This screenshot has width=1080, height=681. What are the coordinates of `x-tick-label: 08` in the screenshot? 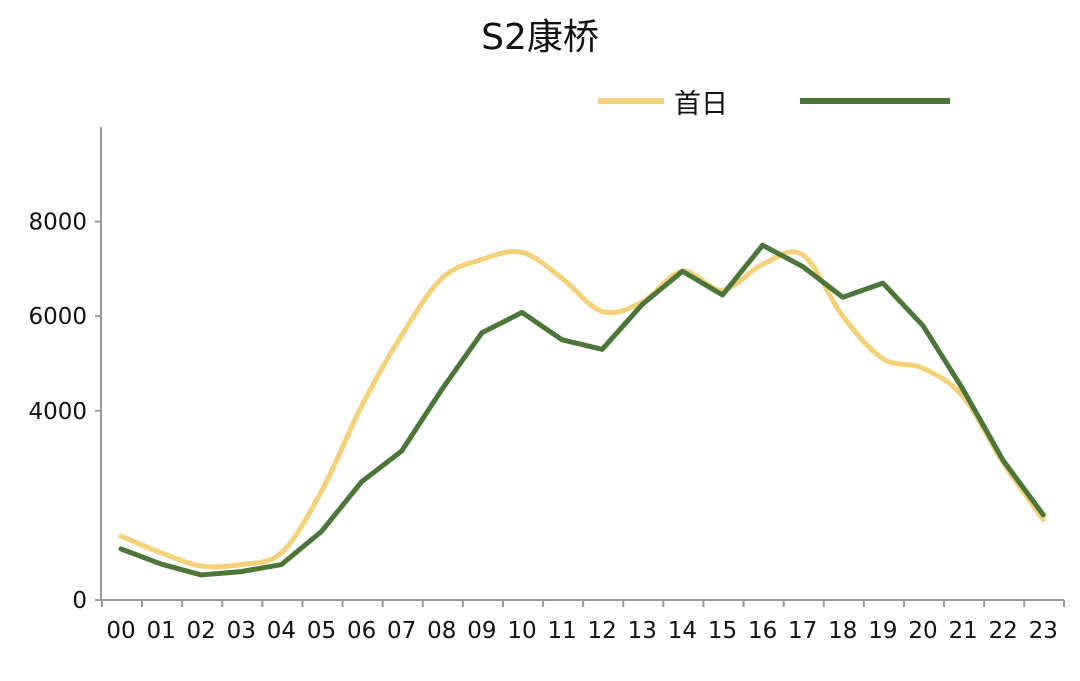 It's located at (441, 631).